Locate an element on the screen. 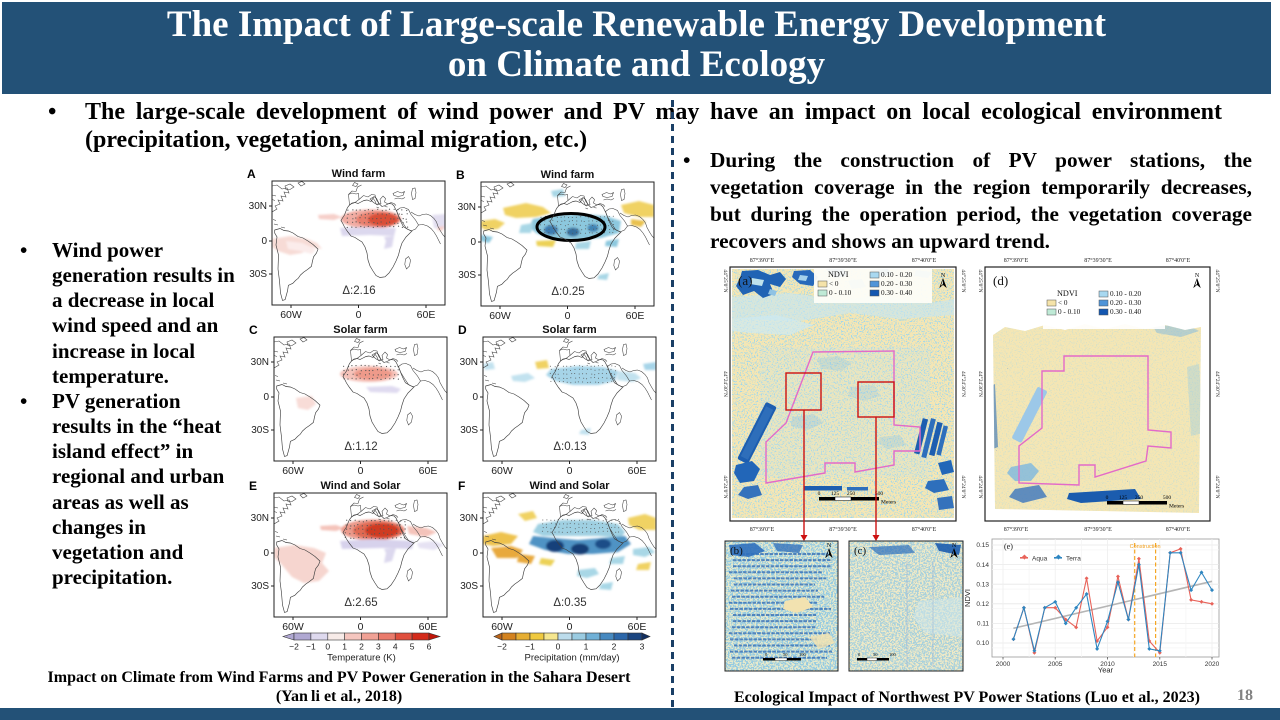 This screenshot has width=1280, height=720. svg-text: F is located at coordinates (461, 486).